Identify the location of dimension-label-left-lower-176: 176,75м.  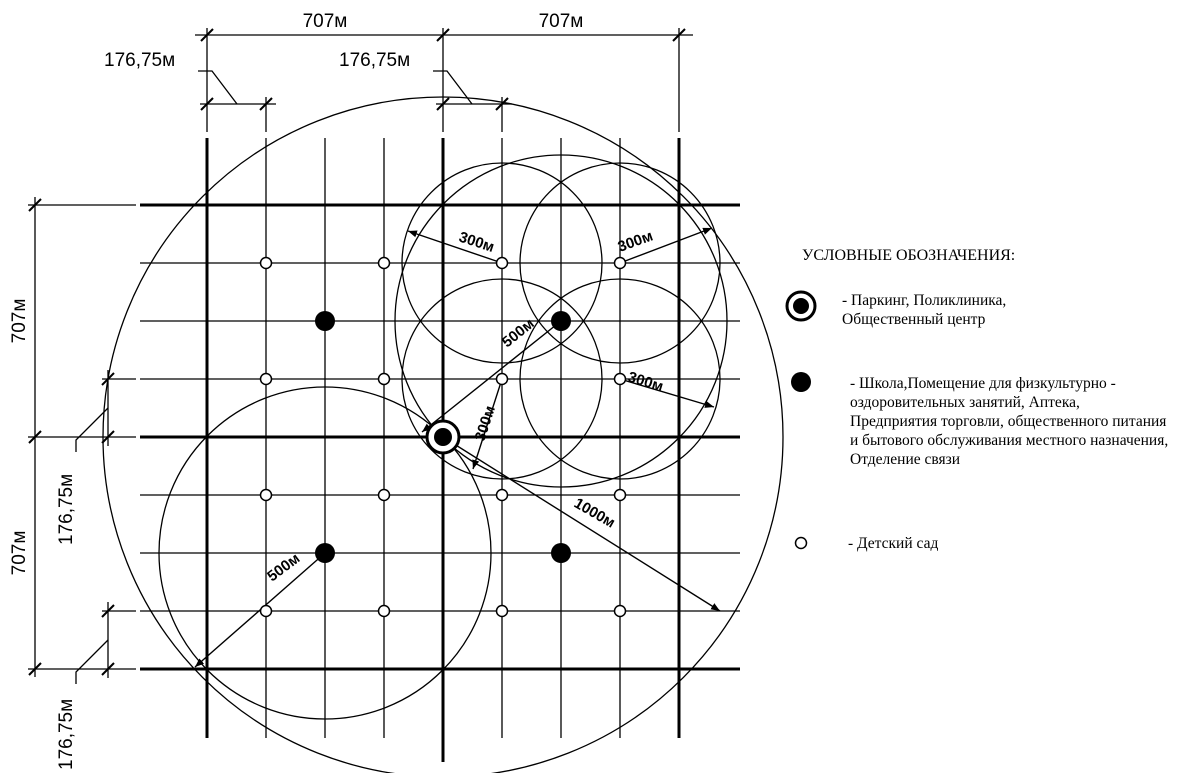
(66, 734).